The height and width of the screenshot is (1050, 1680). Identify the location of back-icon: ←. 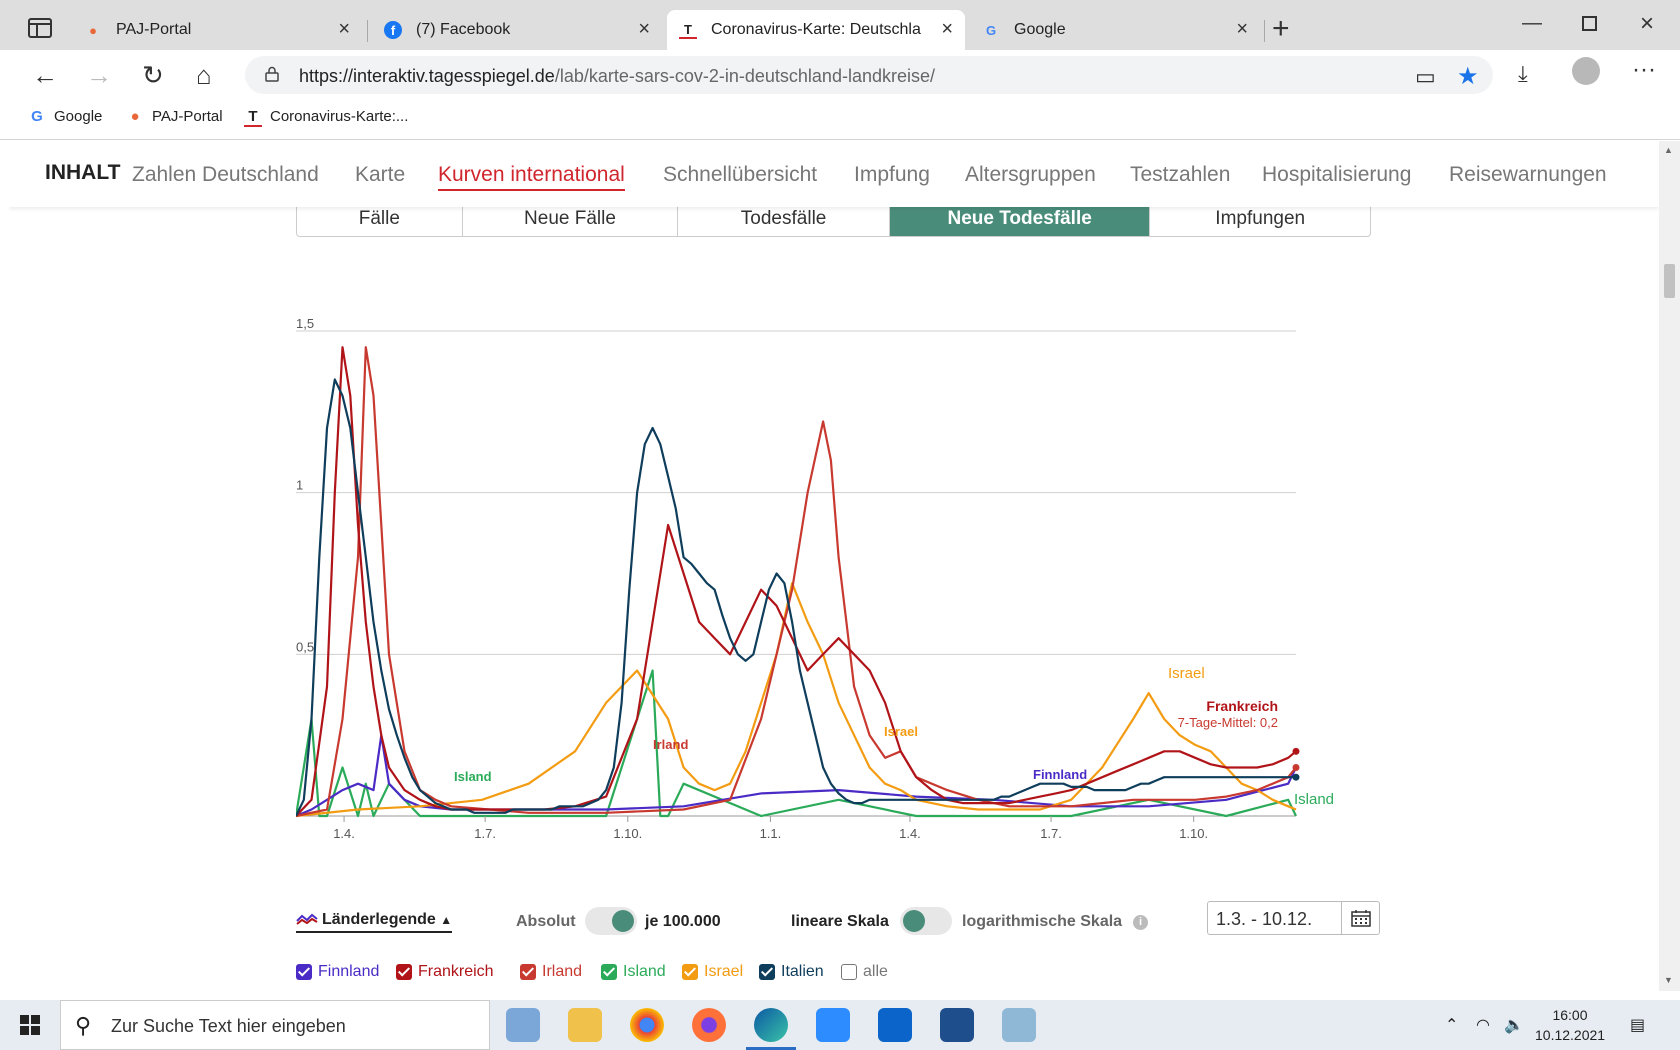
(45, 75).